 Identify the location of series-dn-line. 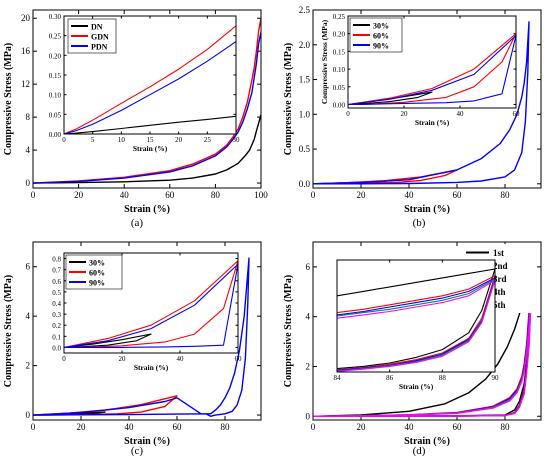
(147, 149).